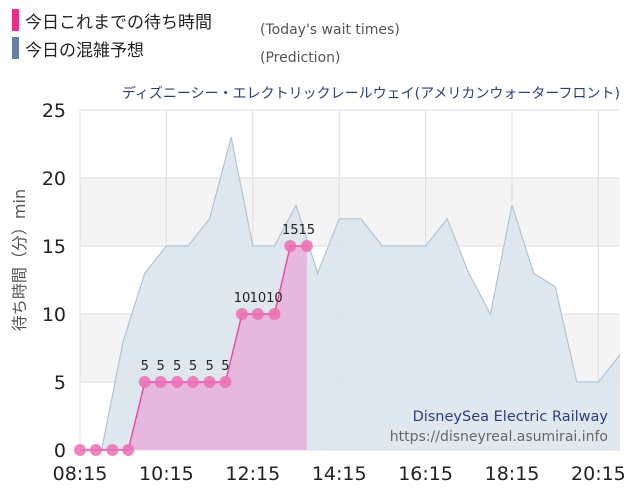  Describe the element at coordinates (60, 451) in the screenshot. I see `y-tick-label: 0` at that location.